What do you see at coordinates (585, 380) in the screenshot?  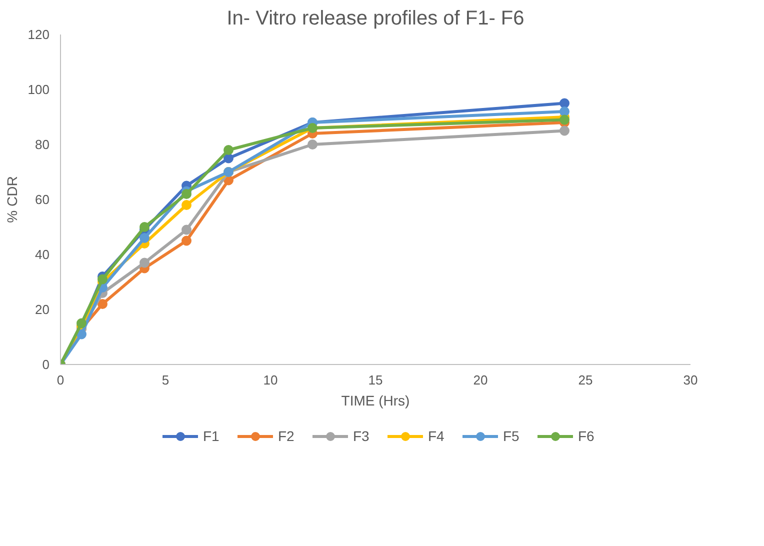 I see `x-tick-label: 25` at bounding box center [585, 380].